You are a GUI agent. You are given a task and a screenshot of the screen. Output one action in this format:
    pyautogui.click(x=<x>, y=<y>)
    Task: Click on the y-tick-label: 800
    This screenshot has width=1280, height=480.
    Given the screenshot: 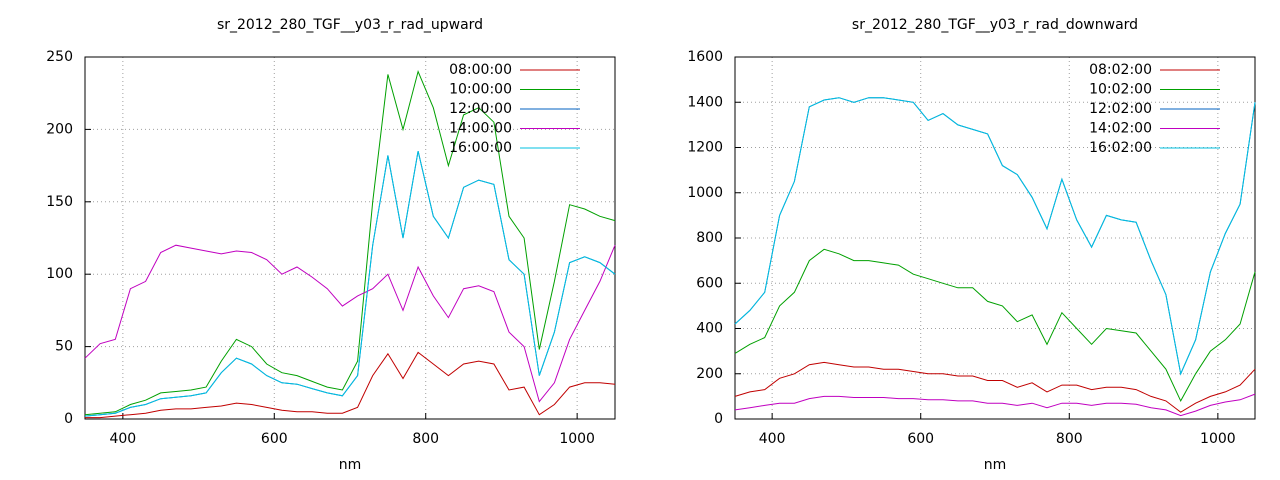 What is the action you would take?
    pyautogui.click(x=709, y=238)
    